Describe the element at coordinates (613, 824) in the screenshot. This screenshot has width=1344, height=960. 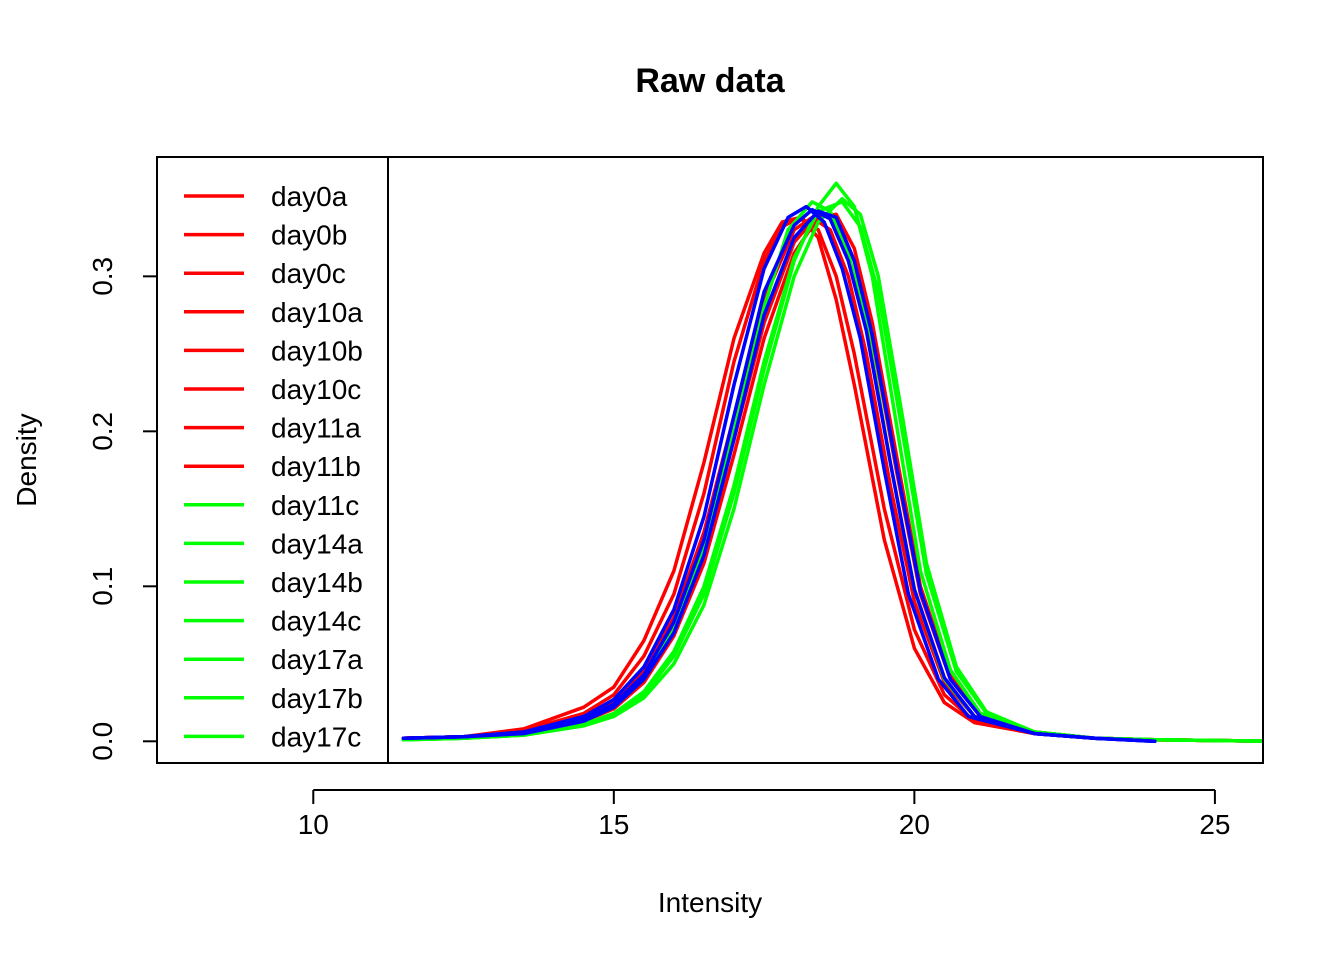
I see `x-tick-label-15: 15` at that location.